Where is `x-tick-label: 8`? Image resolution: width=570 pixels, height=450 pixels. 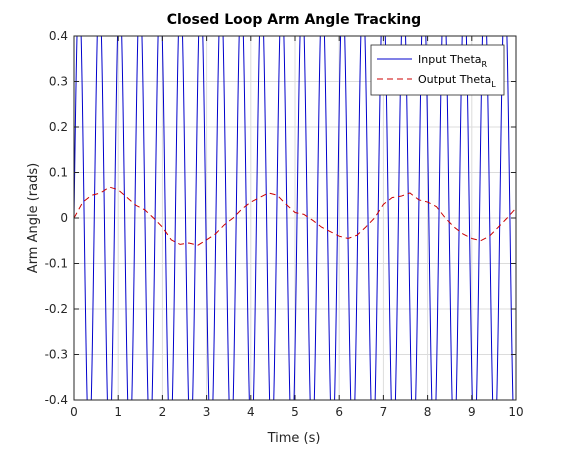 x-tick-label: 8 is located at coordinates (428, 412).